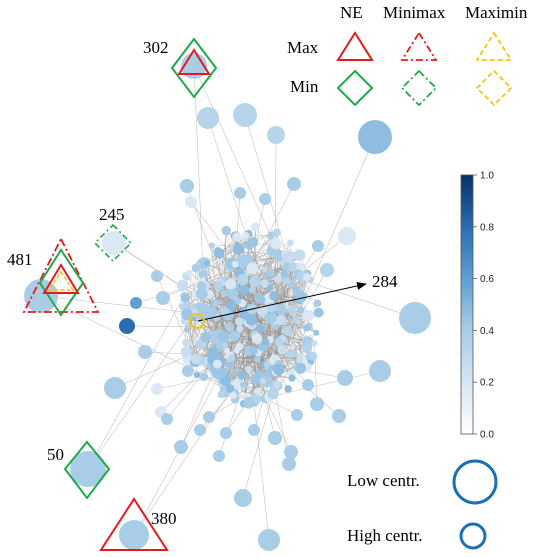  I want to click on legend-minimax-min-diamond, so click(419, 88).